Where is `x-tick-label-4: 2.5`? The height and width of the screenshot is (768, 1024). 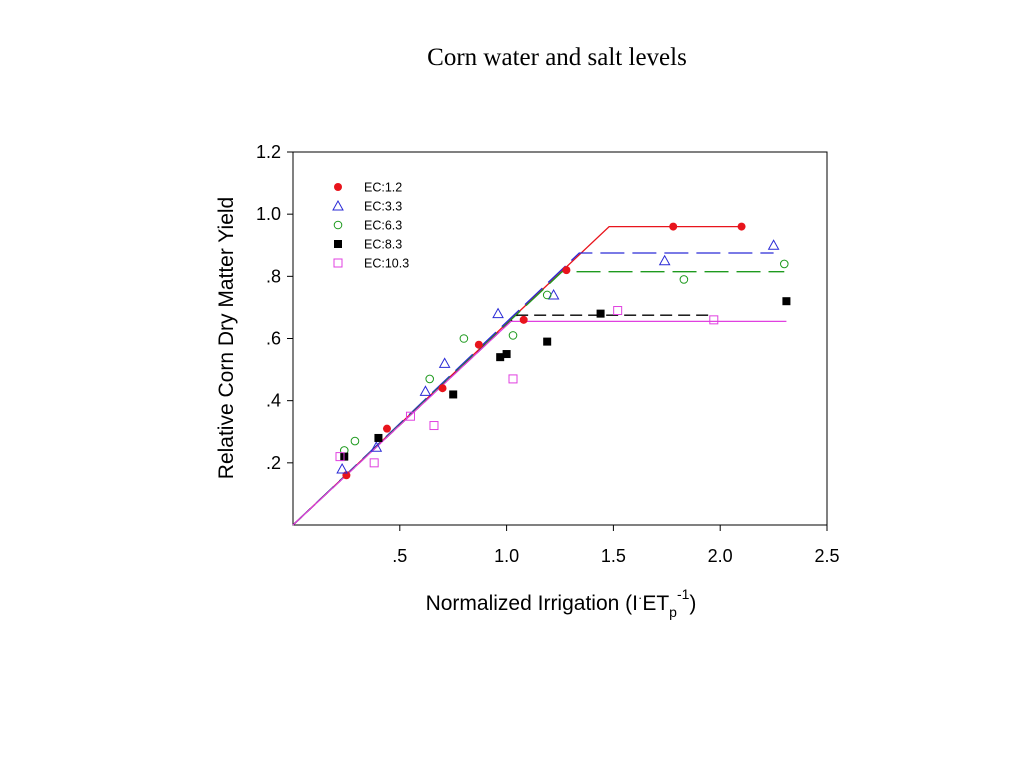
x-tick-label-4: 2.5 is located at coordinates (826, 556).